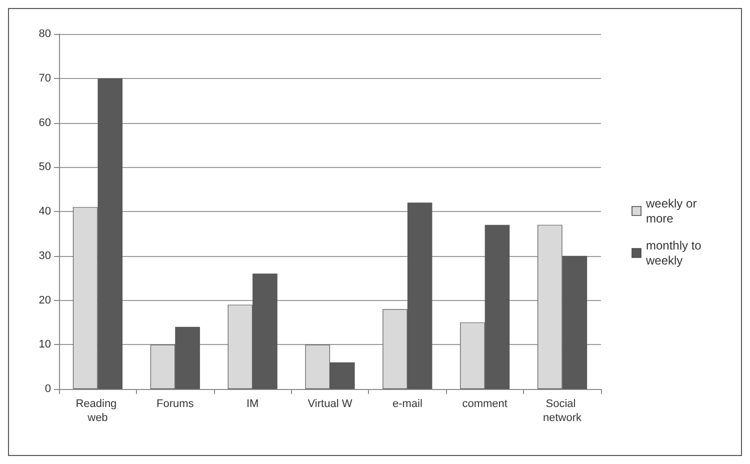 This screenshot has height=464, width=750. What do you see at coordinates (407, 404) in the screenshot?
I see `x-tick-label: e-mail` at bounding box center [407, 404].